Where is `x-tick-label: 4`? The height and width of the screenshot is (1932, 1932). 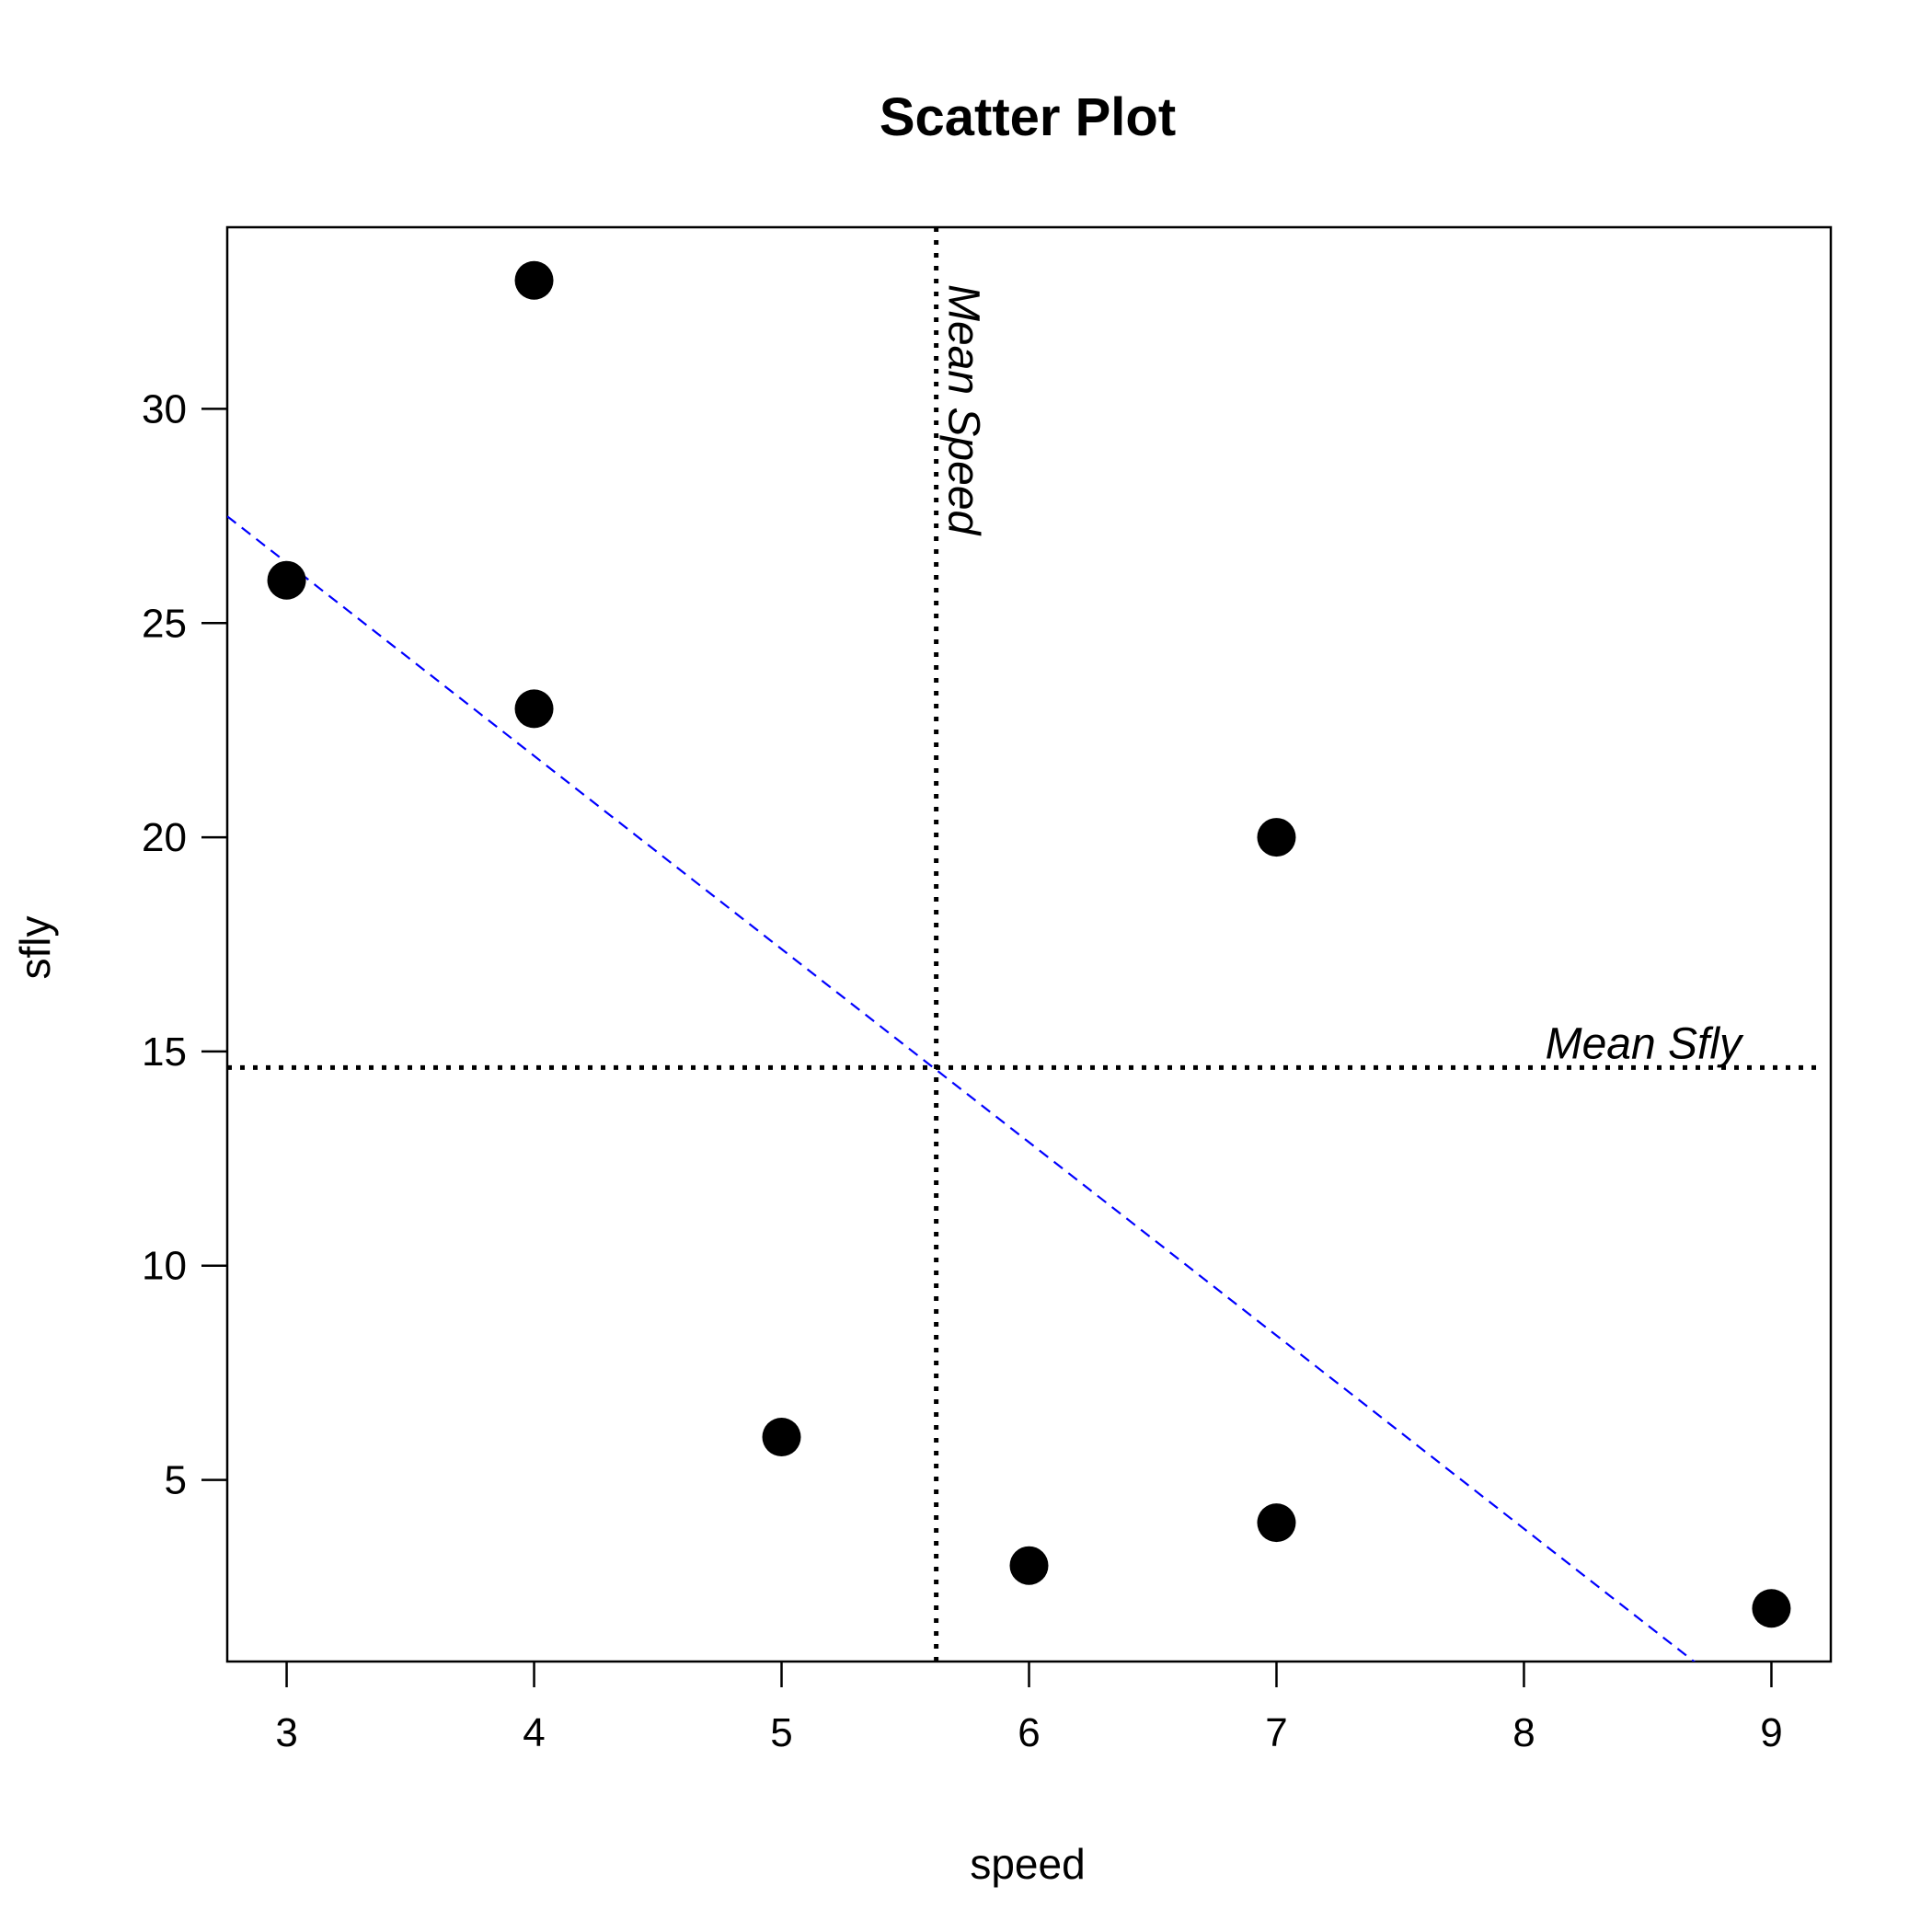 x-tick-label: 4 is located at coordinates (534, 1732).